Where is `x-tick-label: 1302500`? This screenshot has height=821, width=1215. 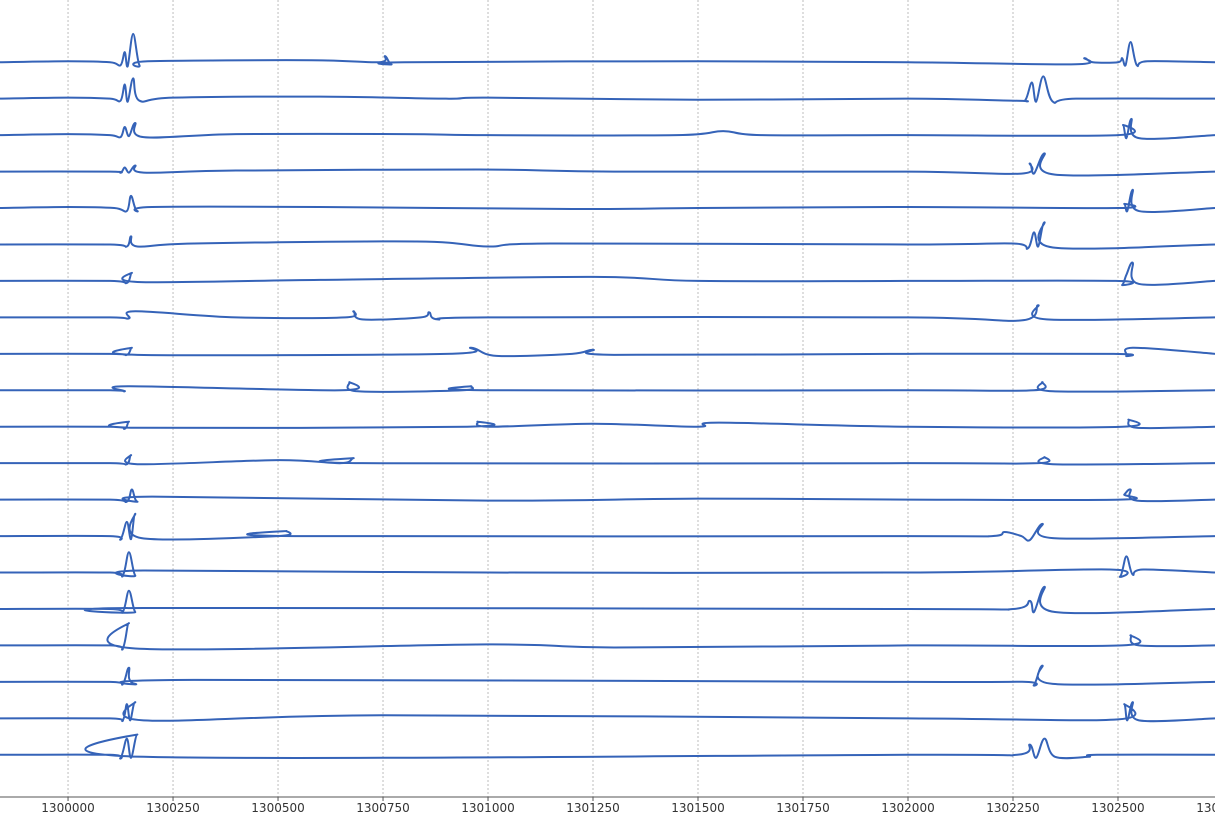 x-tick-label: 1302500 is located at coordinates (1117, 808).